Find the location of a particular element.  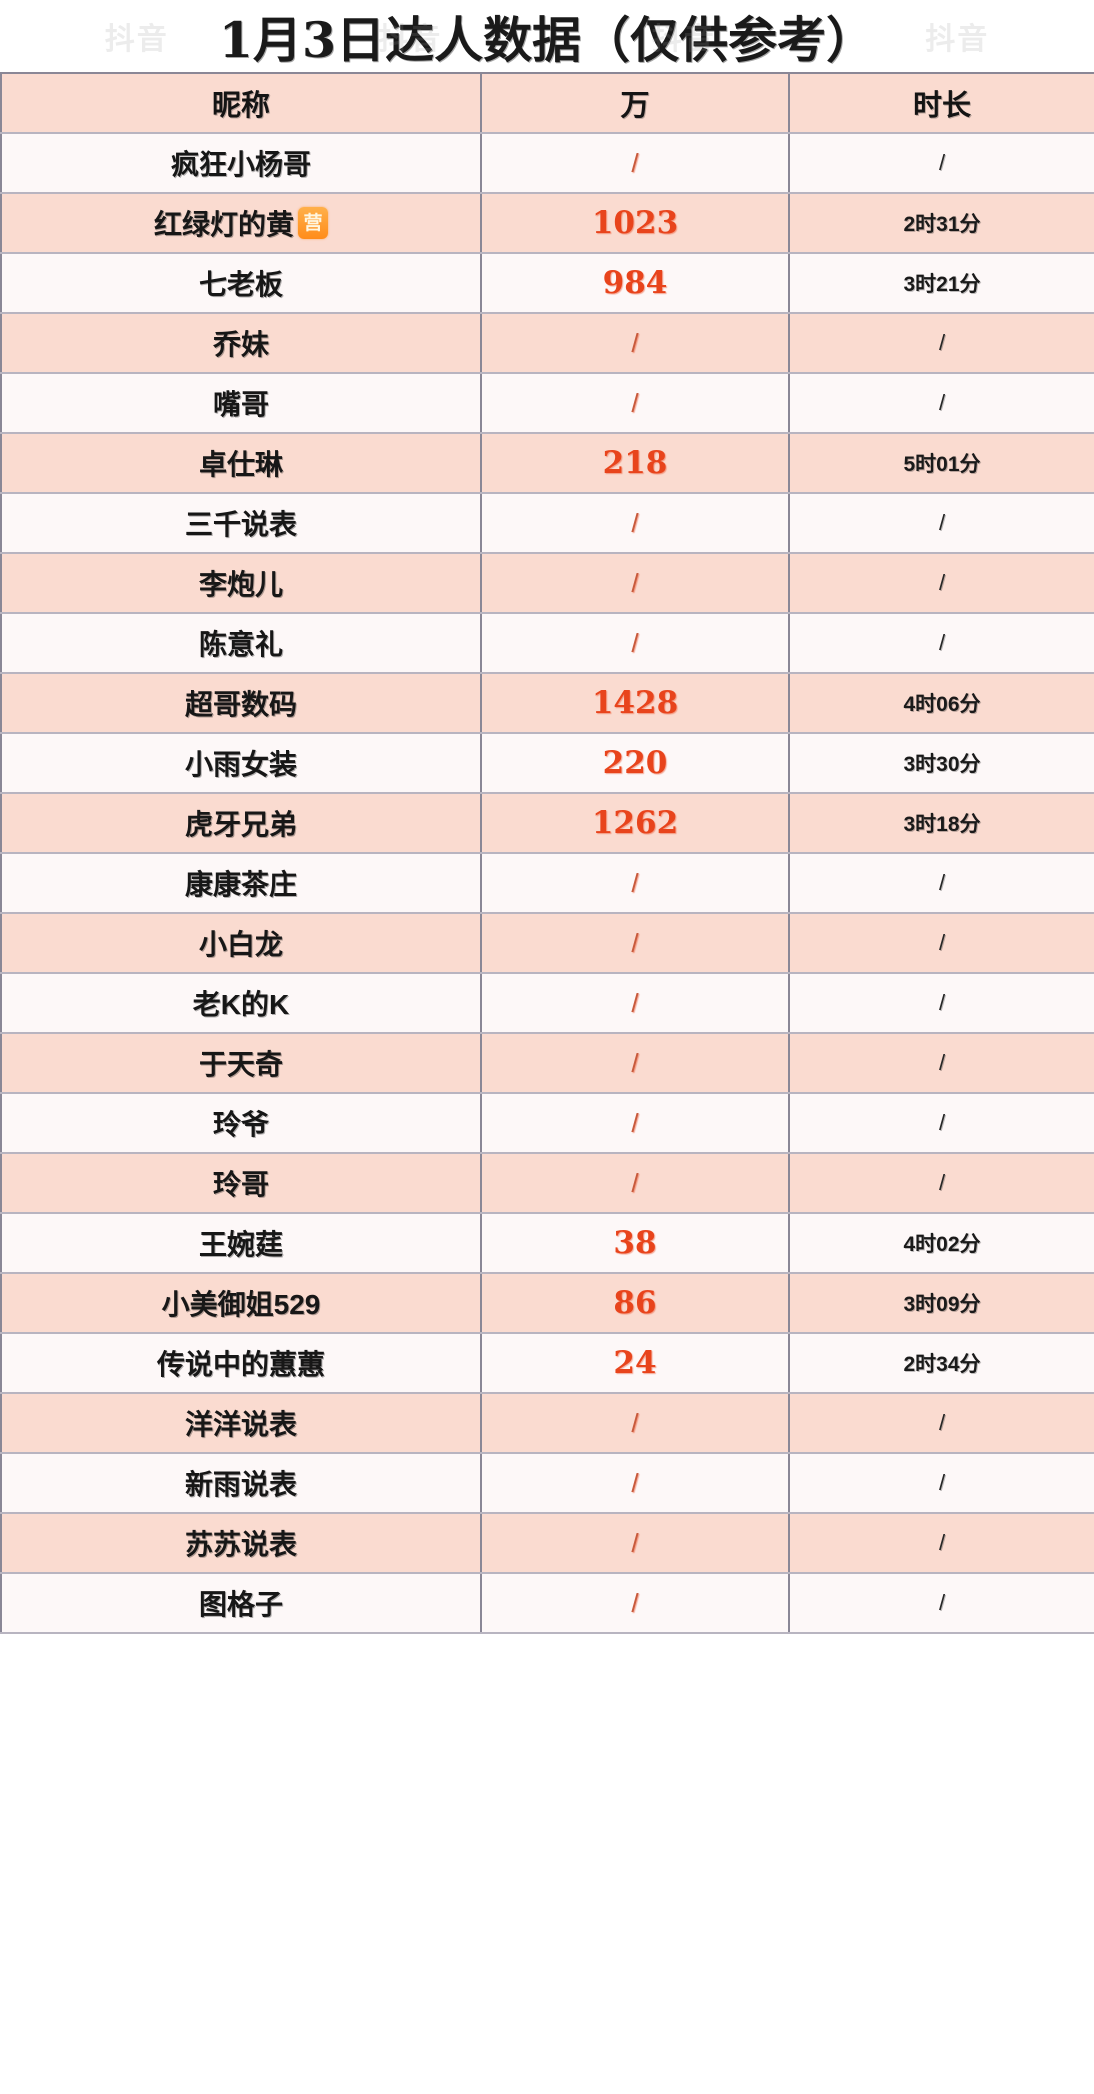

nickname-wrapper: 七老板 is located at coordinates (241, 283).